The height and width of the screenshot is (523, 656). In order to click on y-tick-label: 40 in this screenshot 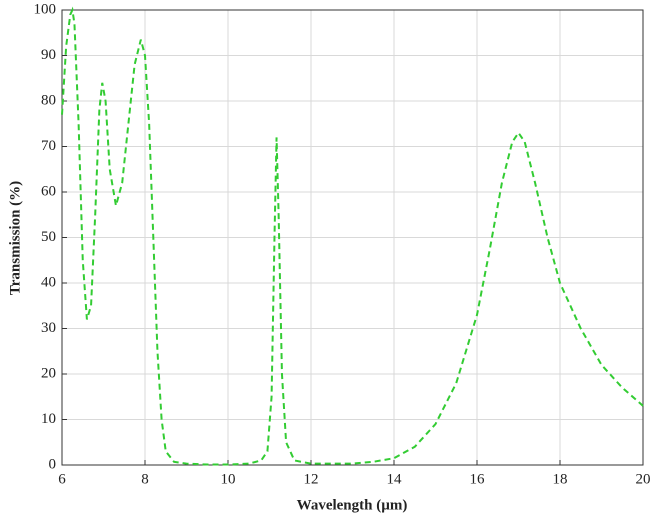, I will do `click(48, 282)`.